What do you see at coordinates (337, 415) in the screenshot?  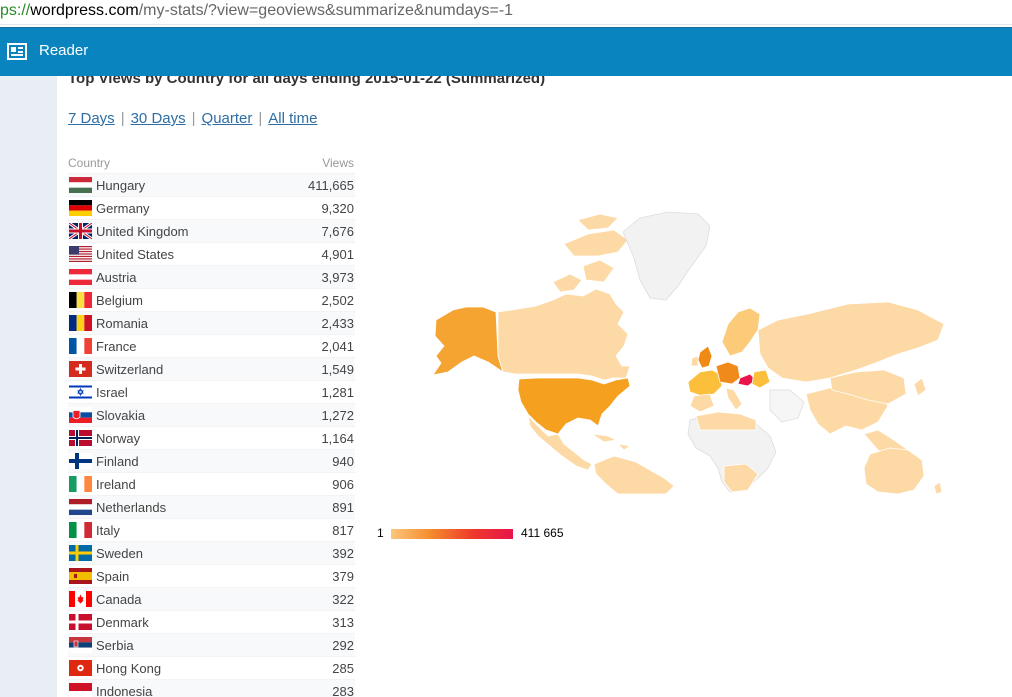 I see `country-views: 1,272` at bounding box center [337, 415].